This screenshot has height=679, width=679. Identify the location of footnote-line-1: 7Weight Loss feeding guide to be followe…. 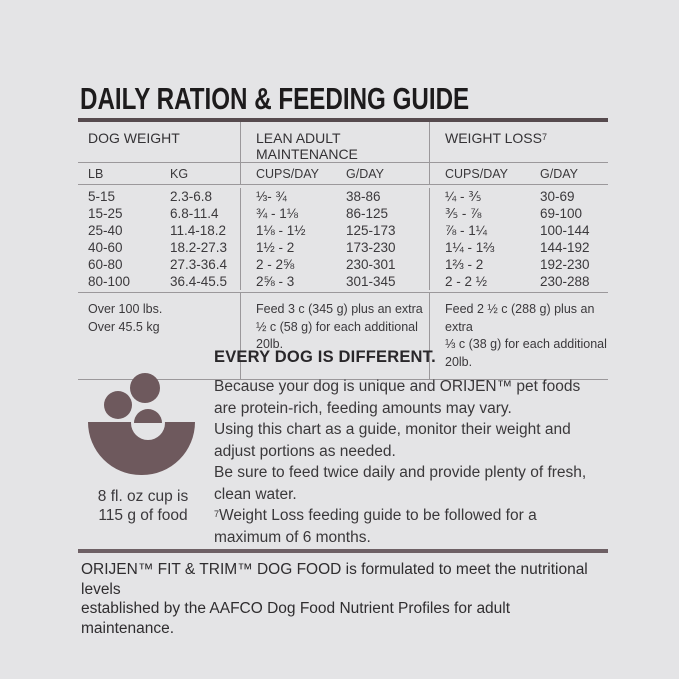
(375, 515).